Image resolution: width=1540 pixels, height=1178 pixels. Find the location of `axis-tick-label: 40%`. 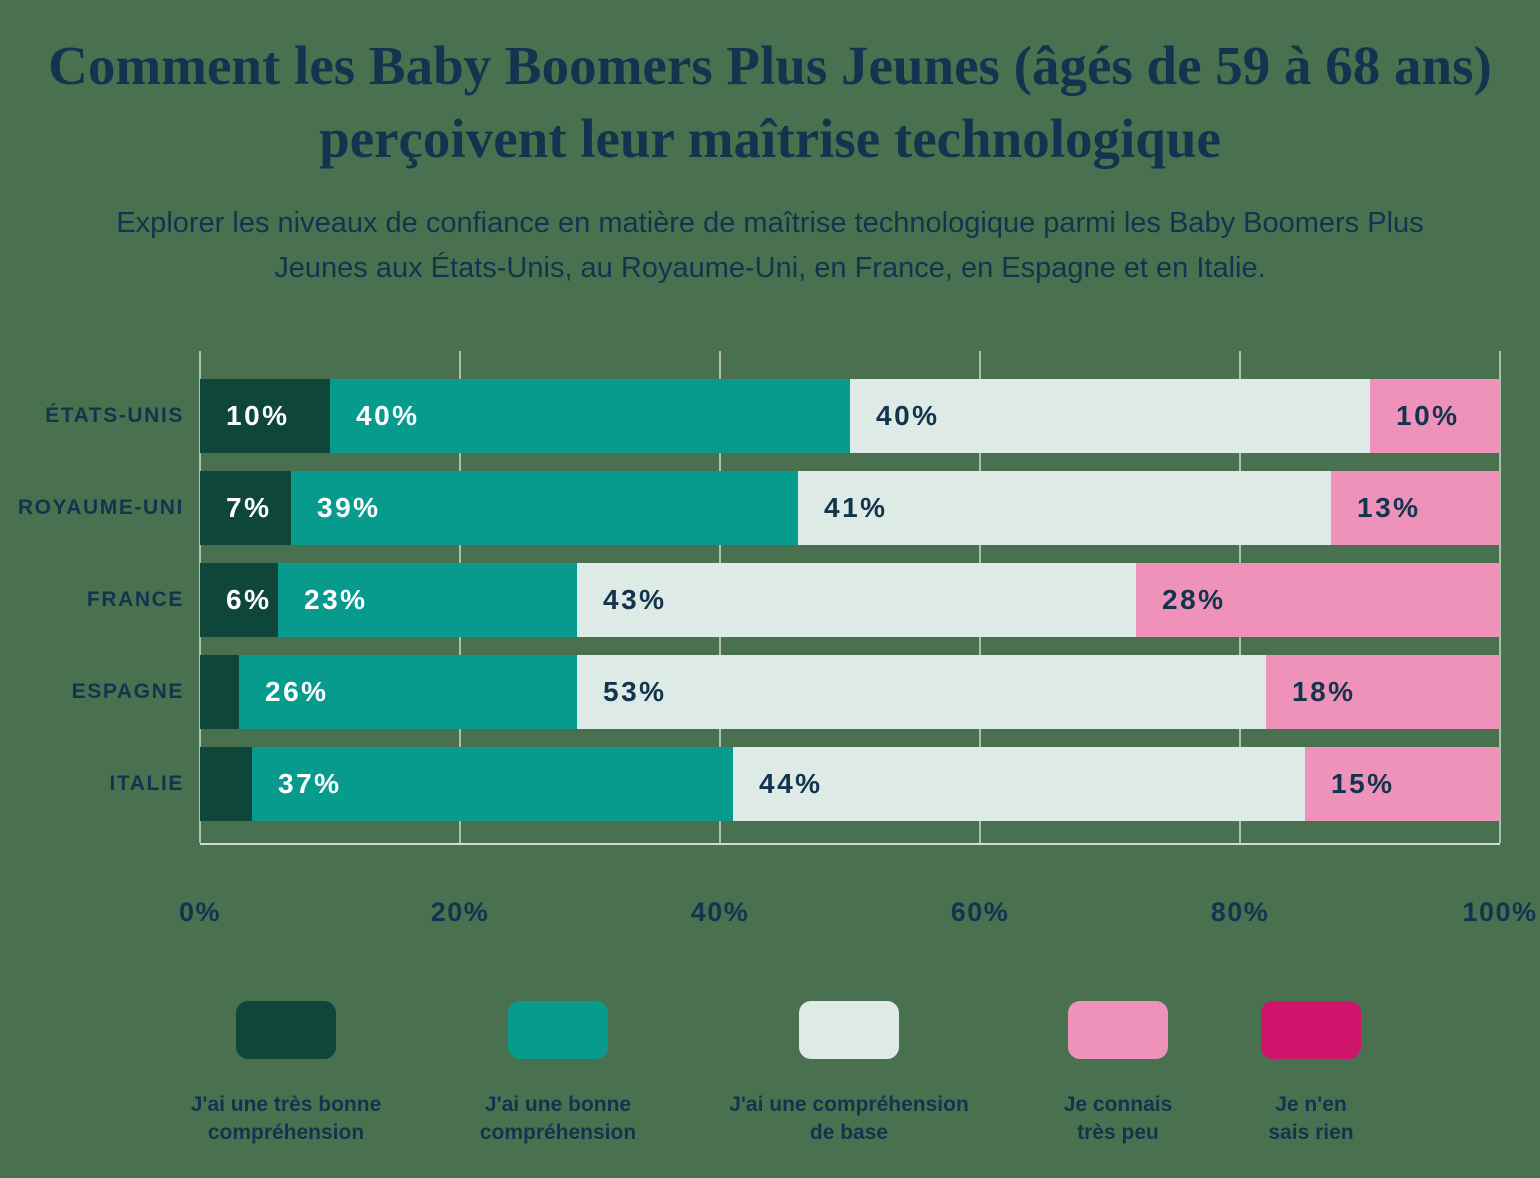

axis-tick-label: 40% is located at coordinates (720, 912).